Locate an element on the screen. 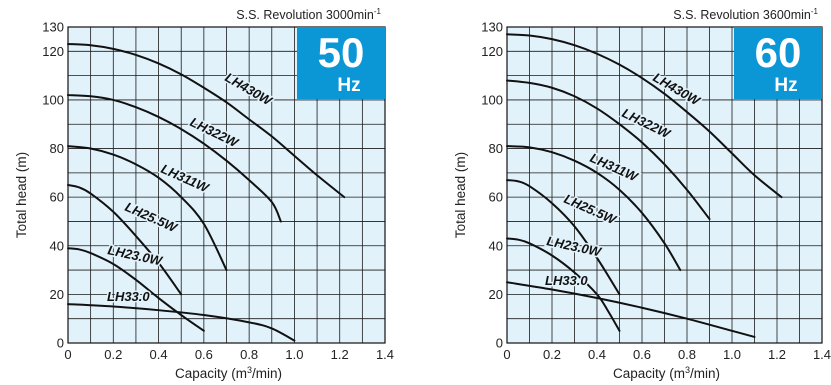 The image size is (831, 385). revolution-label: S.S. Revolution 3000min-1 is located at coordinates (308, 14).